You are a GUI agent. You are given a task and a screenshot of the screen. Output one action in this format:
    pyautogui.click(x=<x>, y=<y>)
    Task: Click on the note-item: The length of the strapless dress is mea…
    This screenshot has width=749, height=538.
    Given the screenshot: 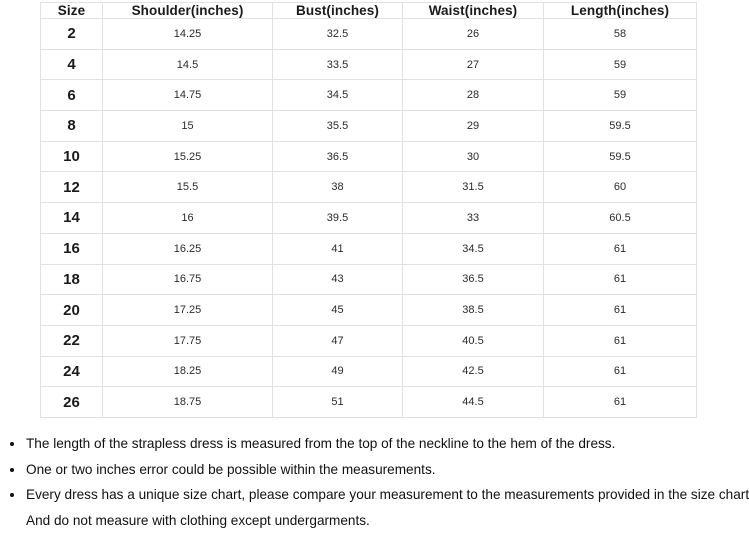 What is the action you would take?
    pyautogui.click(x=387, y=444)
    